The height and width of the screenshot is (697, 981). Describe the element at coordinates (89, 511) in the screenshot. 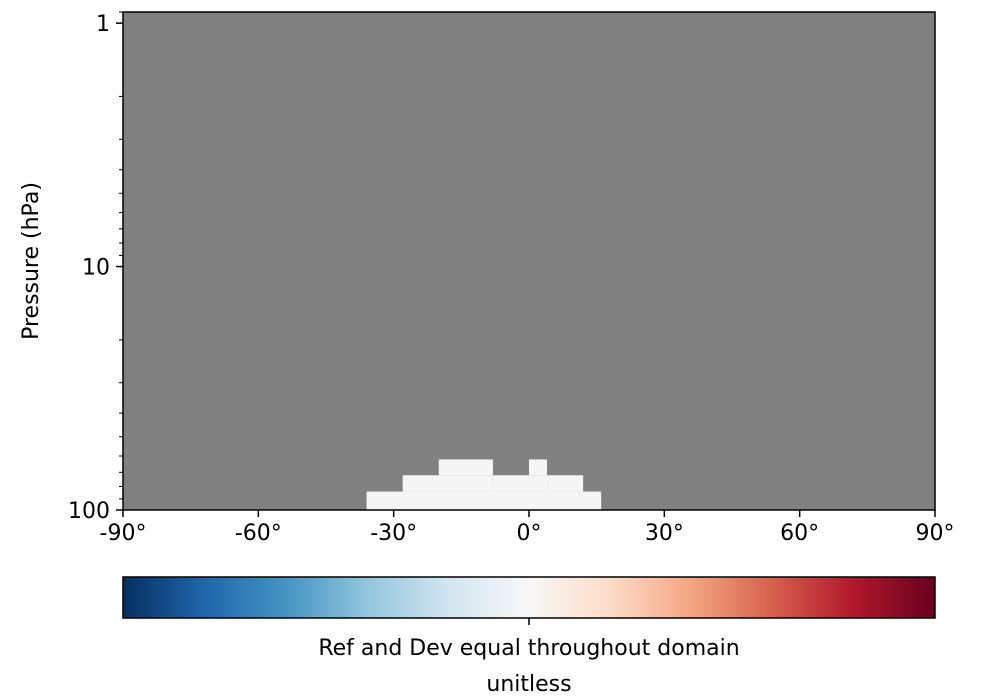

I see `y-tick-label: 100` at that location.